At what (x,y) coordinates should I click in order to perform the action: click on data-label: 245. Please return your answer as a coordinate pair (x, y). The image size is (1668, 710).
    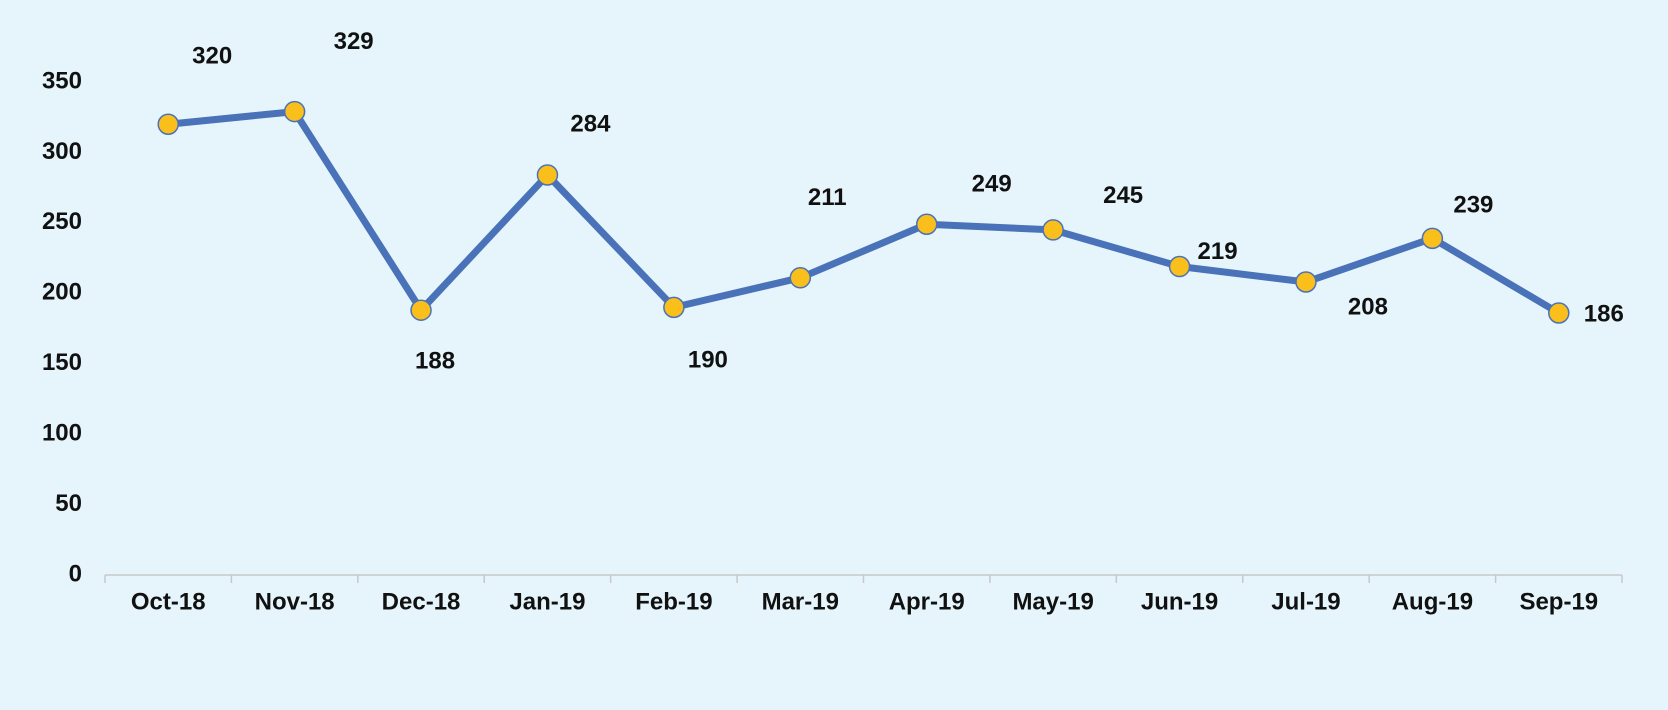
    Looking at the image, I should click on (1123, 195).